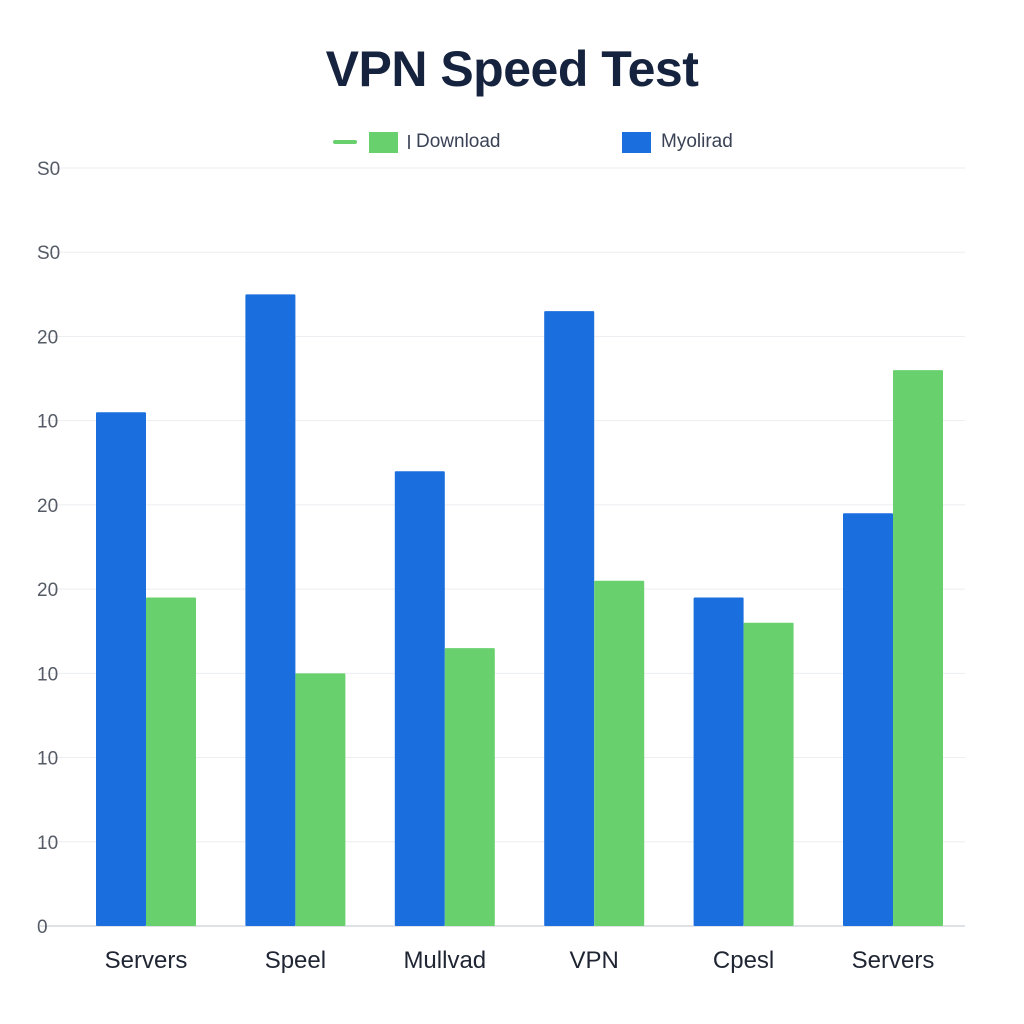 The width and height of the screenshot is (1024, 1024). Describe the element at coordinates (743, 960) in the screenshot. I see `x-tick-label: Cpesl` at that location.